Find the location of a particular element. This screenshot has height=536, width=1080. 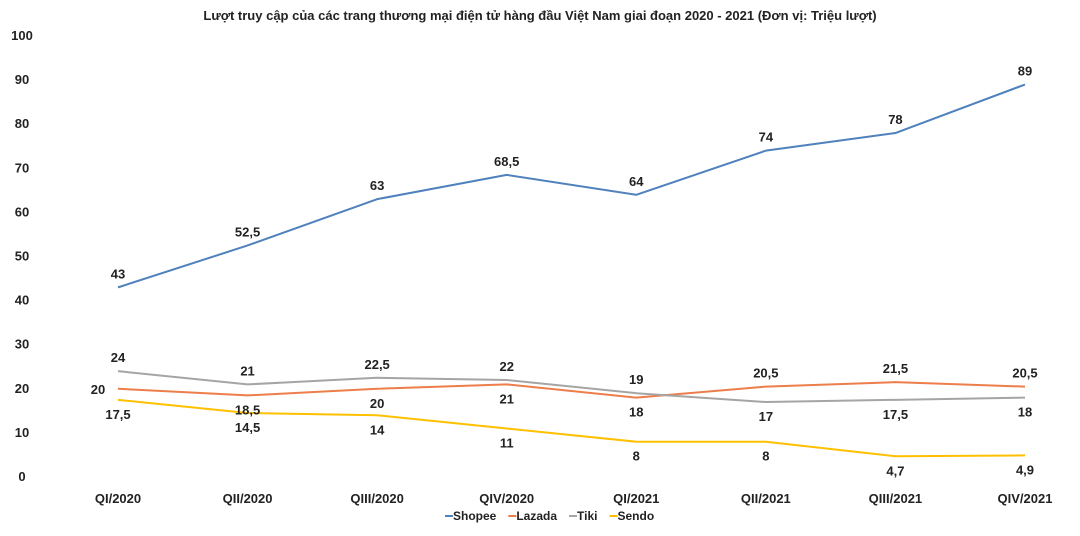

data-label-lazada: 21 is located at coordinates (506, 398).